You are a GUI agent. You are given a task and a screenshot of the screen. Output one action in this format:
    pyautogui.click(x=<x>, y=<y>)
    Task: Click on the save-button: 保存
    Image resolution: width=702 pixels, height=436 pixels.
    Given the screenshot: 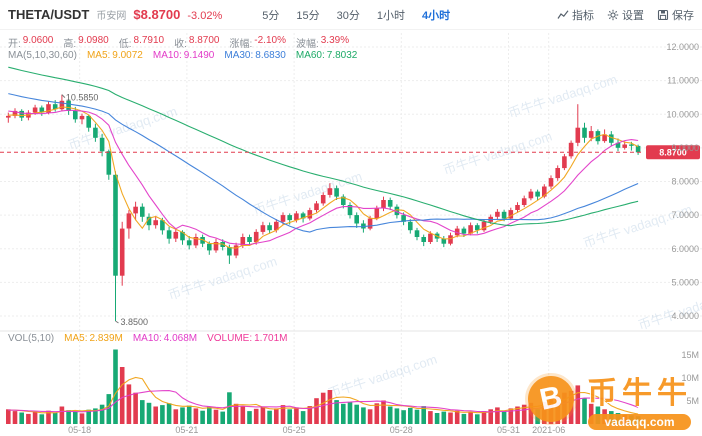 What is the action you would take?
    pyautogui.click(x=675, y=15)
    